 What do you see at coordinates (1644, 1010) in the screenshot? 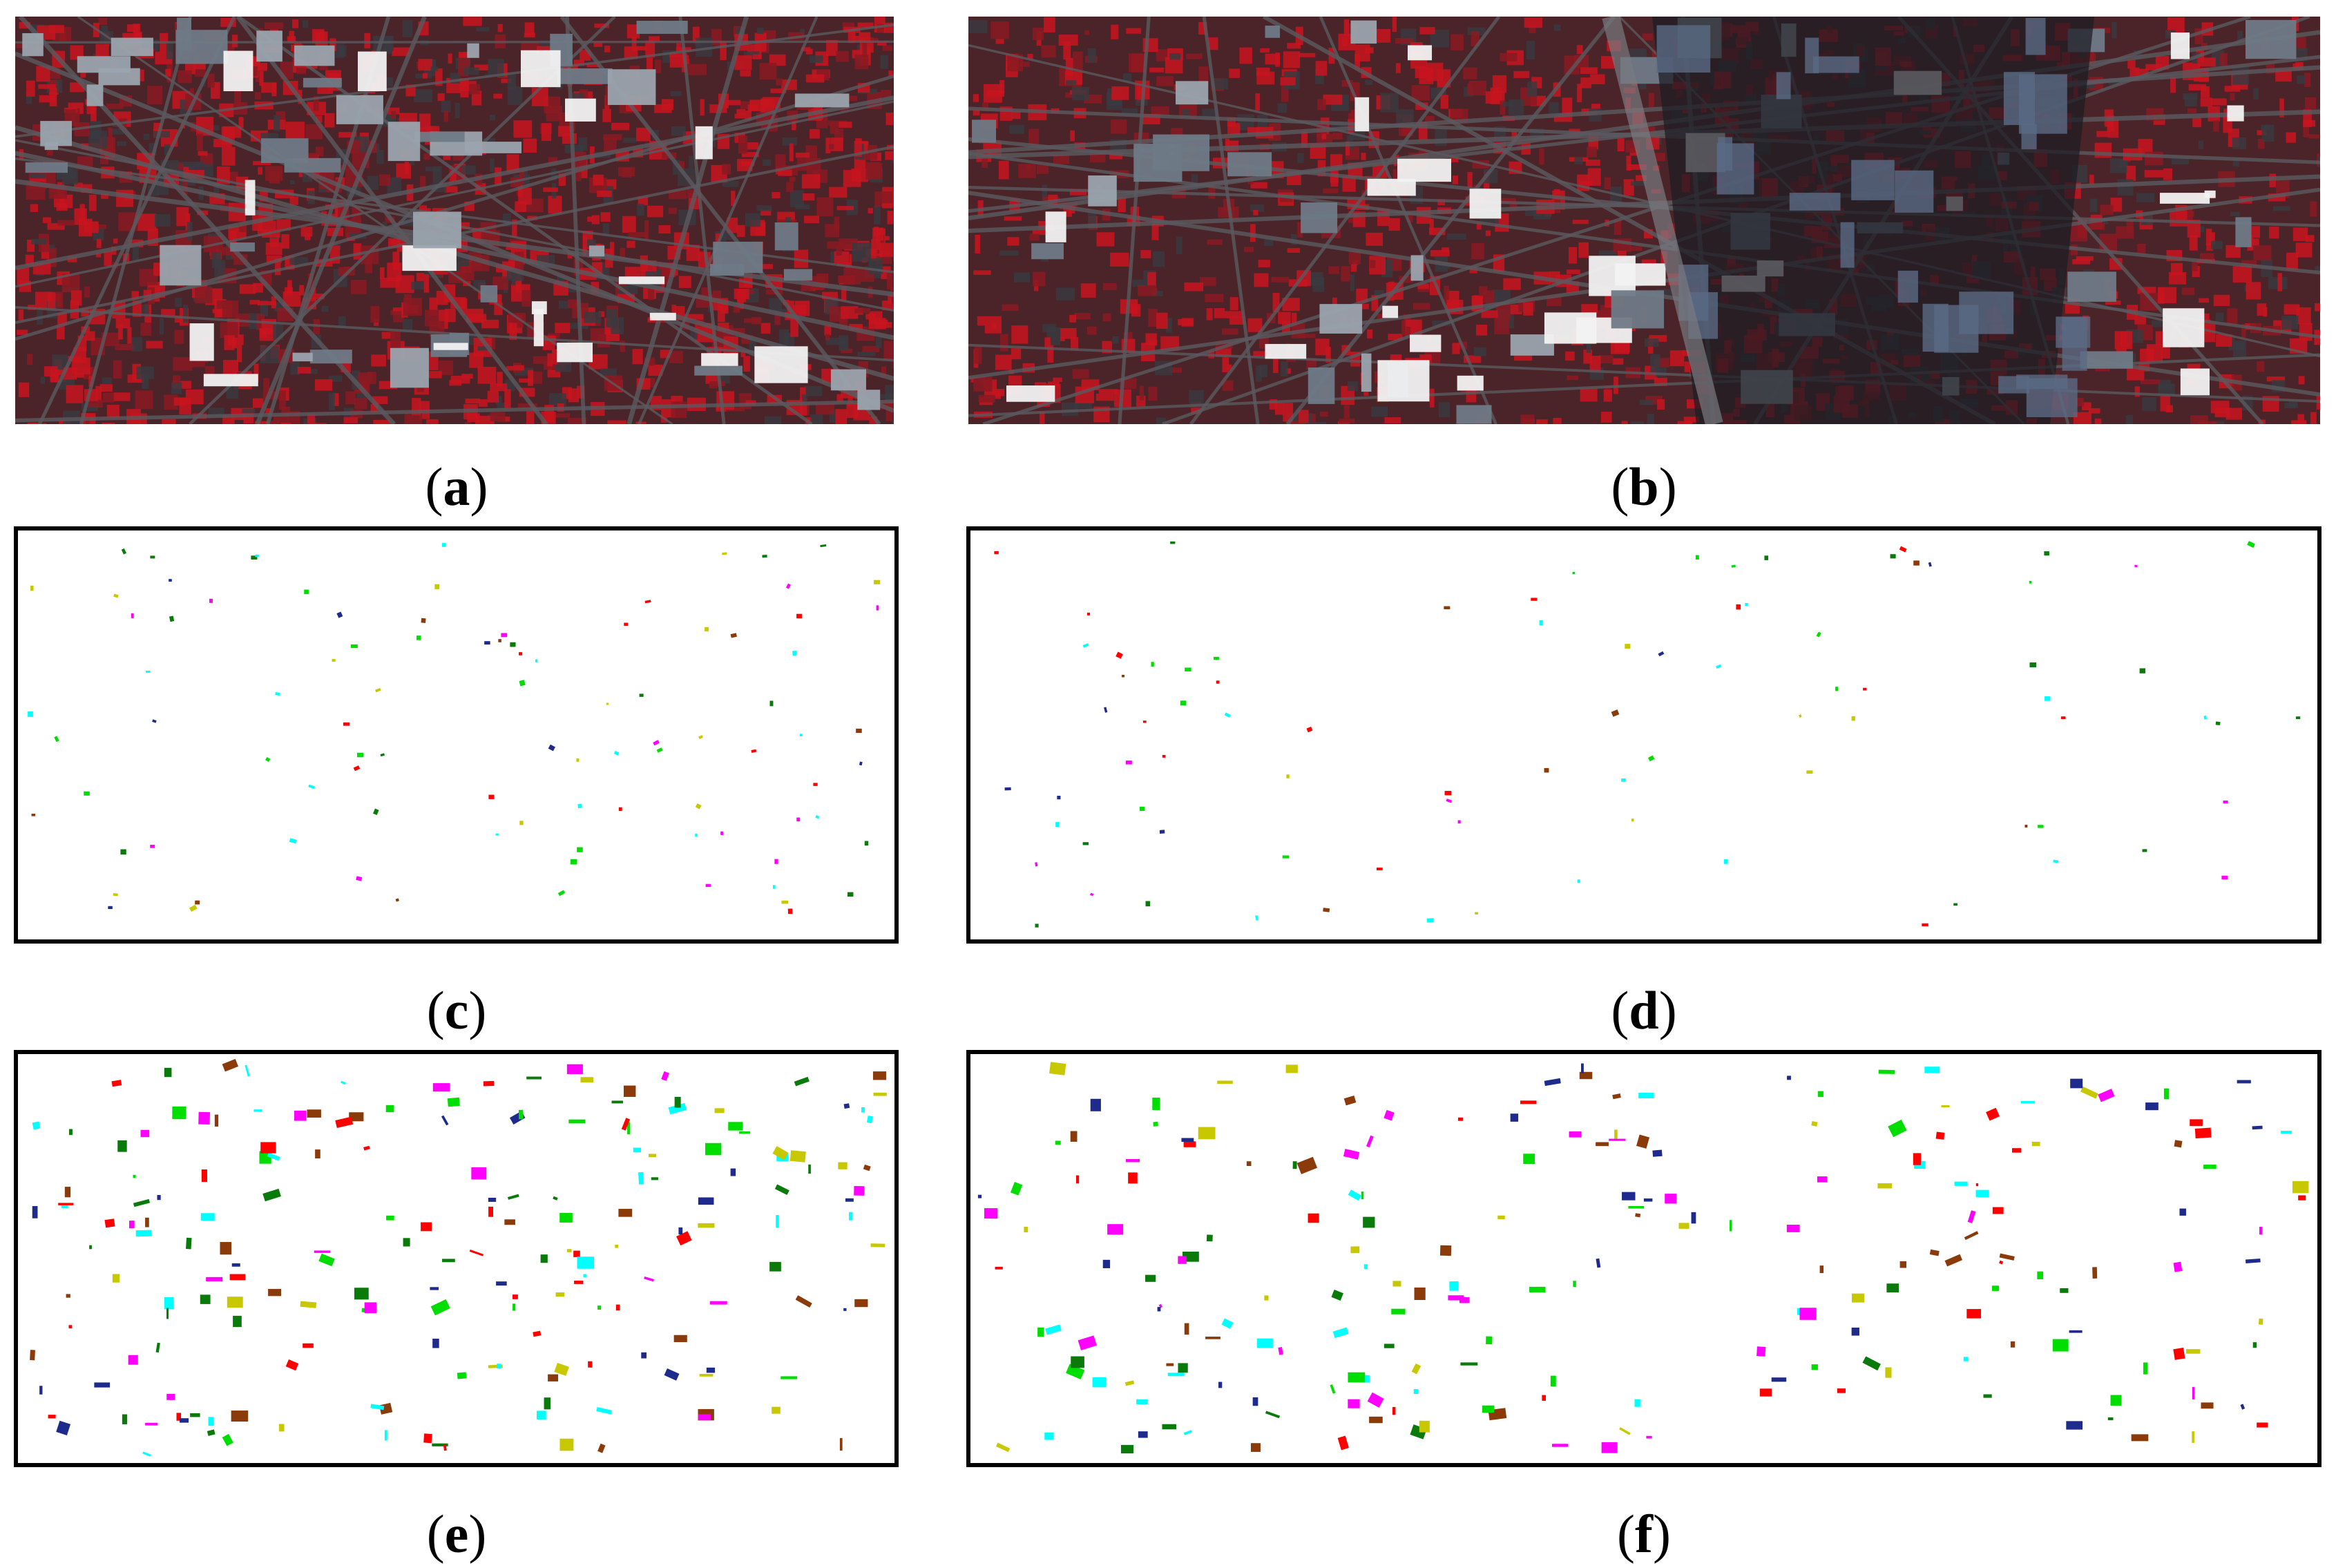
I see `caption-d: (d)` at bounding box center [1644, 1010].